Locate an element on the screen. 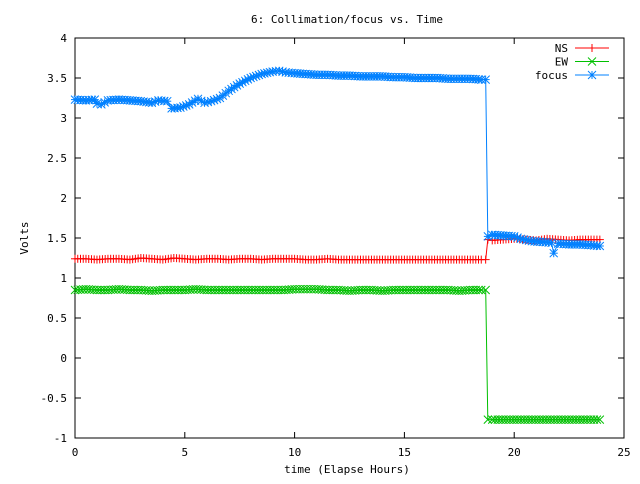 Image resolution: width=640 pixels, height=484 pixels. x-tick-label: 15 is located at coordinates (404, 452).